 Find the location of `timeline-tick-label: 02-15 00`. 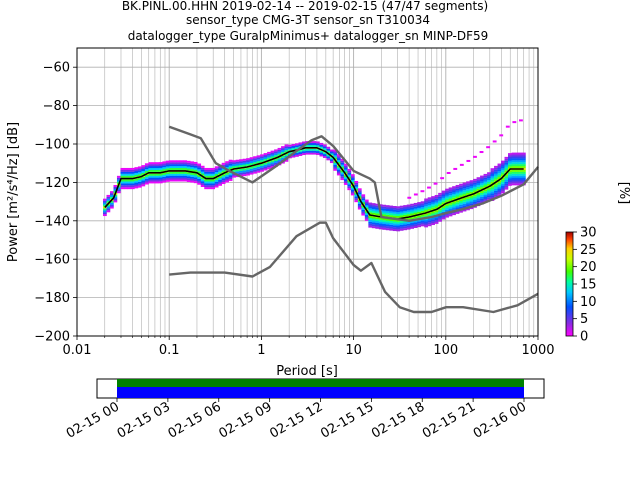

timeline-tick-label: 02-15 00 is located at coordinates (93, 420).